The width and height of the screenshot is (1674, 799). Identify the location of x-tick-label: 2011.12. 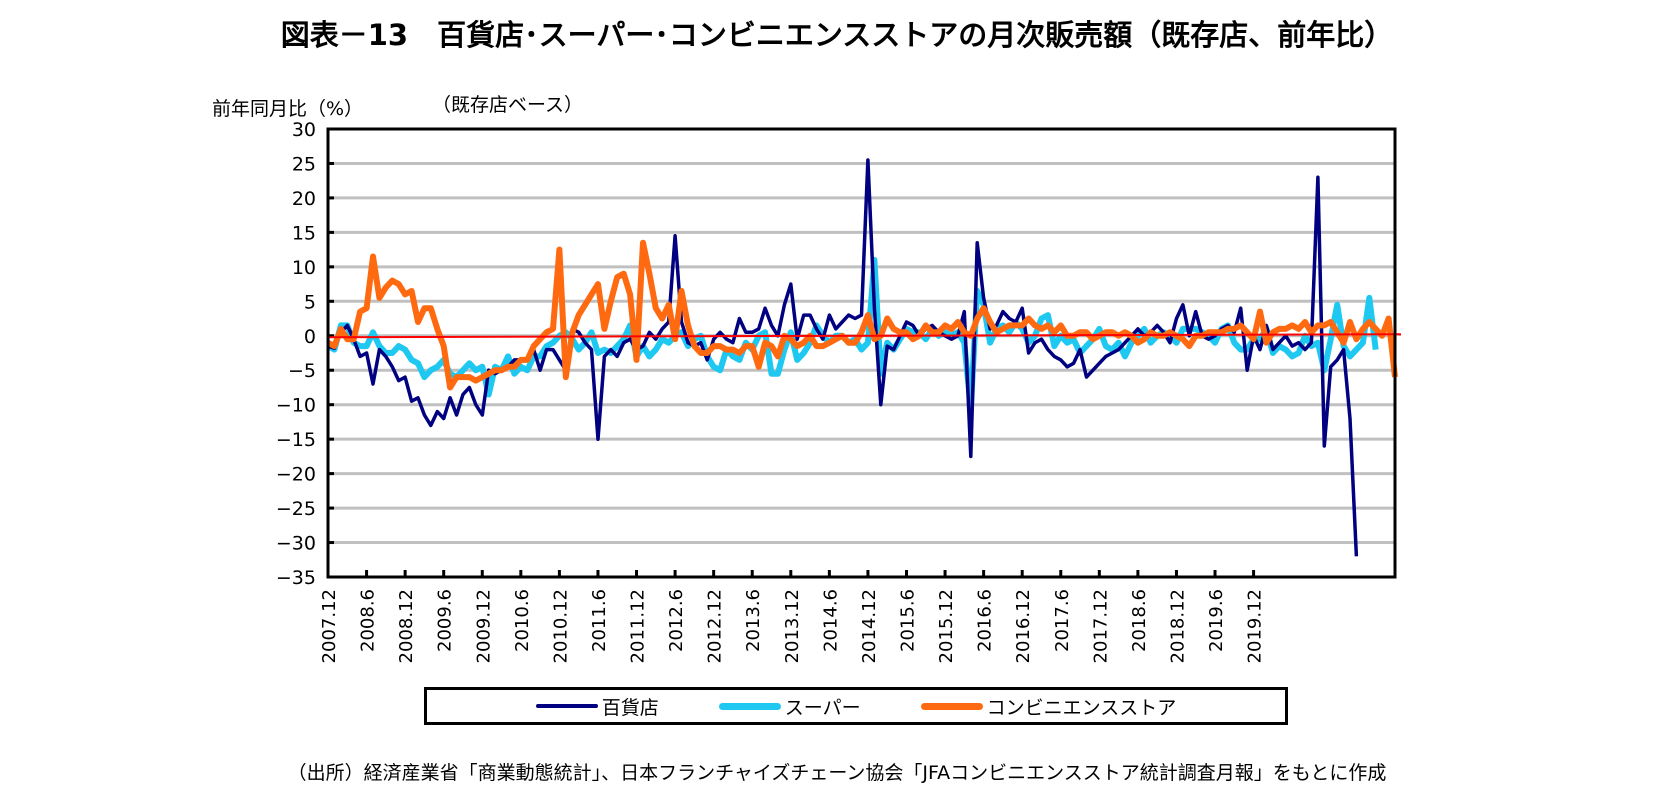
(638, 626).